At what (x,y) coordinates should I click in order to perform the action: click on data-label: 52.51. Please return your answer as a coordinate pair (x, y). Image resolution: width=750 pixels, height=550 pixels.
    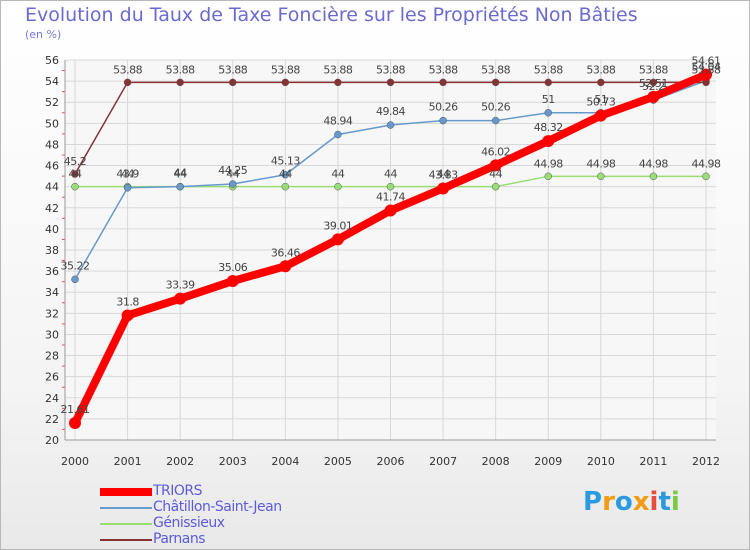
    Looking at the image, I should click on (653, 83).